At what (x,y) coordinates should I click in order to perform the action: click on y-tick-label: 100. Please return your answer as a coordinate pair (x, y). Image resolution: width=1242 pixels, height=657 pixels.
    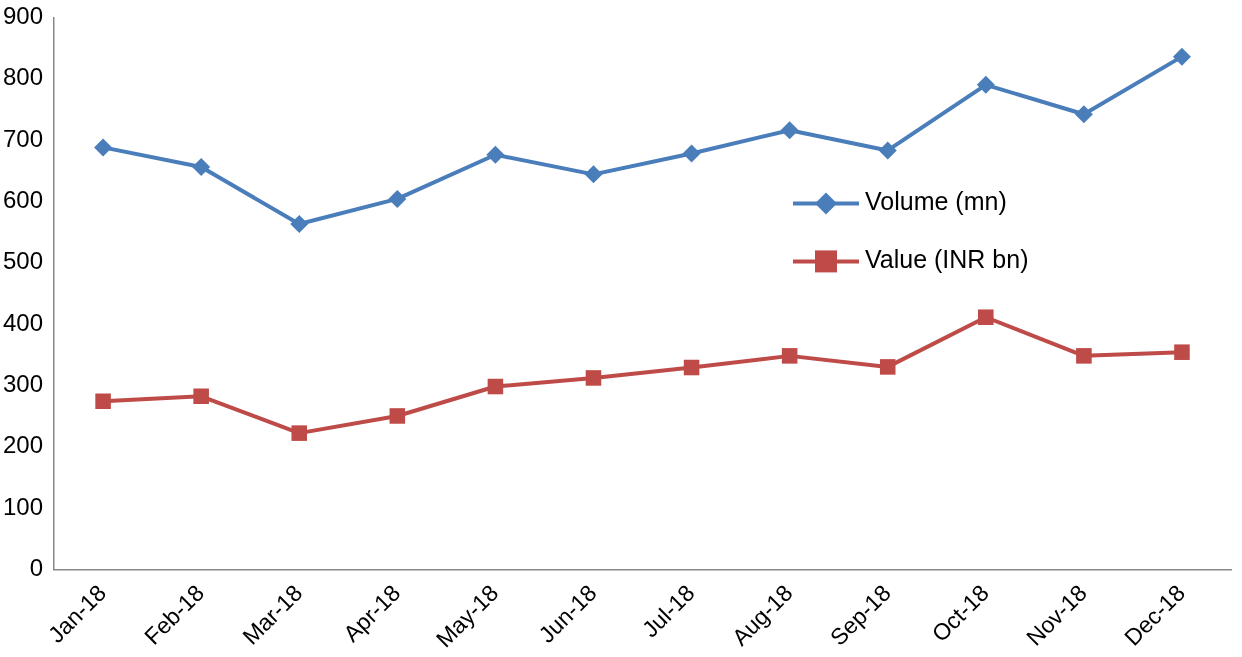
    Looking at the image, I should click on (23, 506).